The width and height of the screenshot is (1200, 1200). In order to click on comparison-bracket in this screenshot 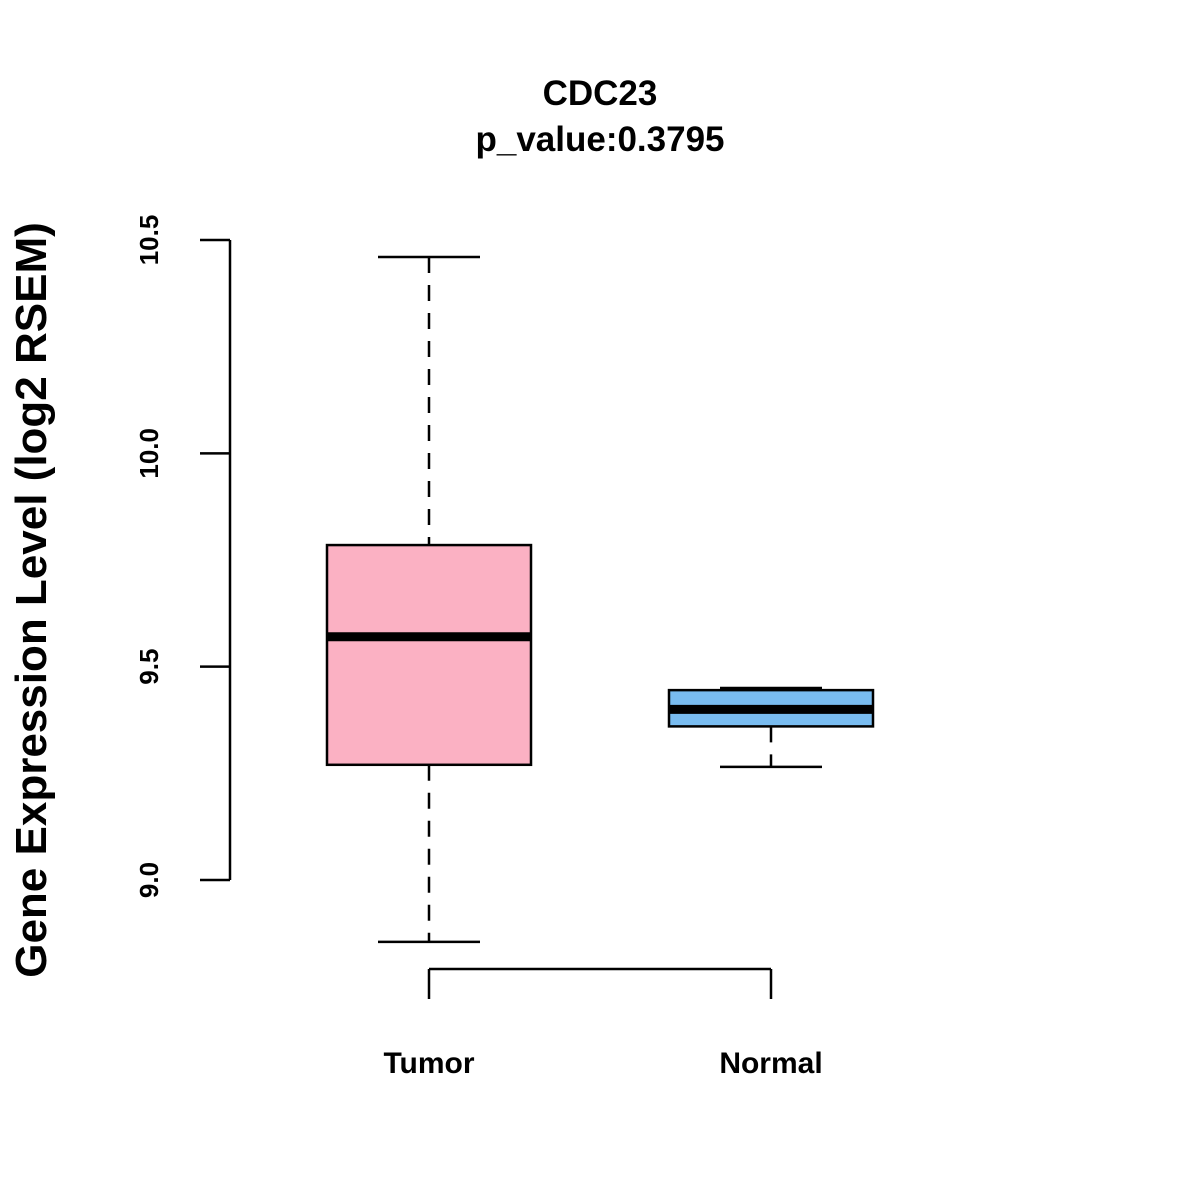, I will do `click(600, 983)`.